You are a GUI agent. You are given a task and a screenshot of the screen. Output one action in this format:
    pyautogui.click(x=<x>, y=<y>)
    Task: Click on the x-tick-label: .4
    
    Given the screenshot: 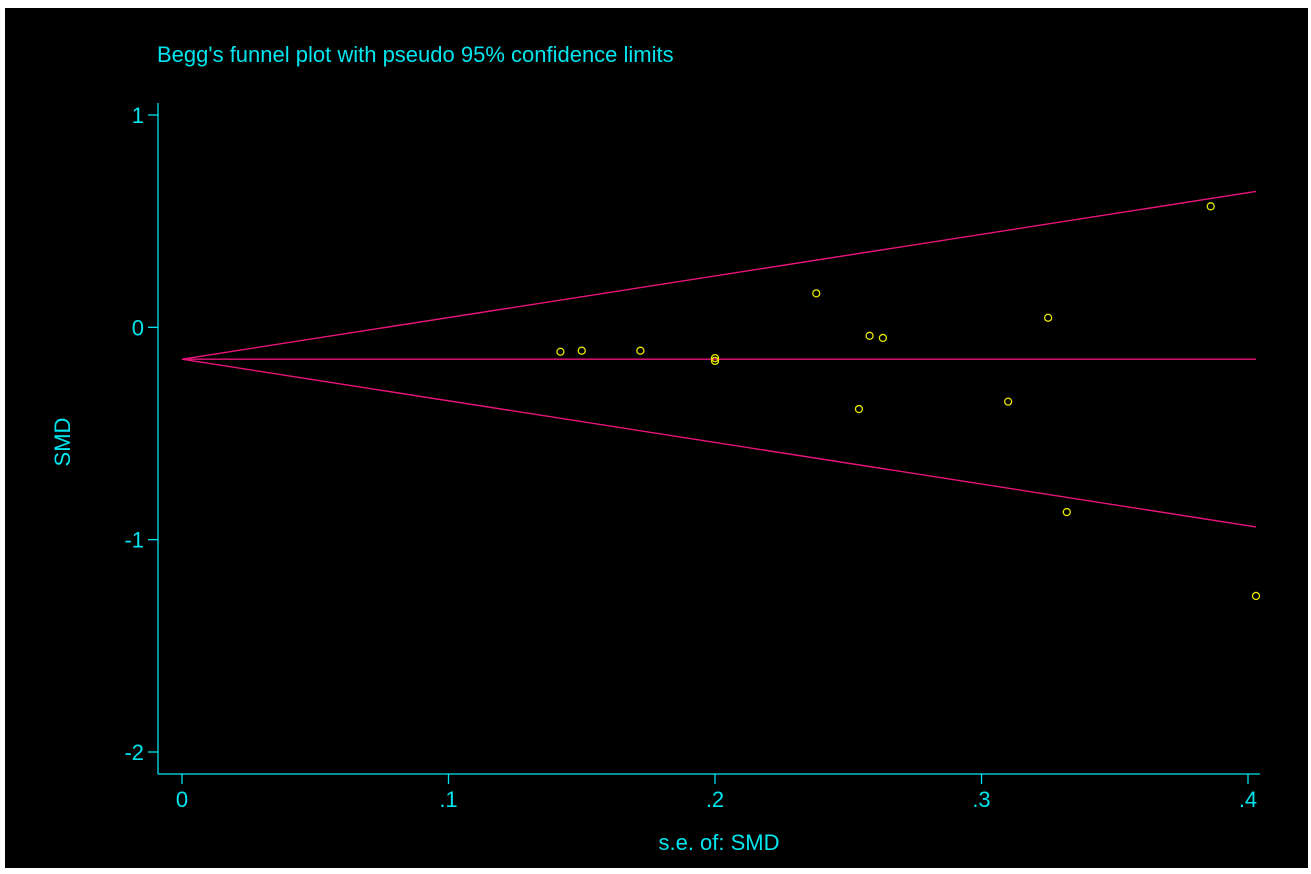 What is the action you would take?
    pyautogui.click(x=1248, y=799)
    